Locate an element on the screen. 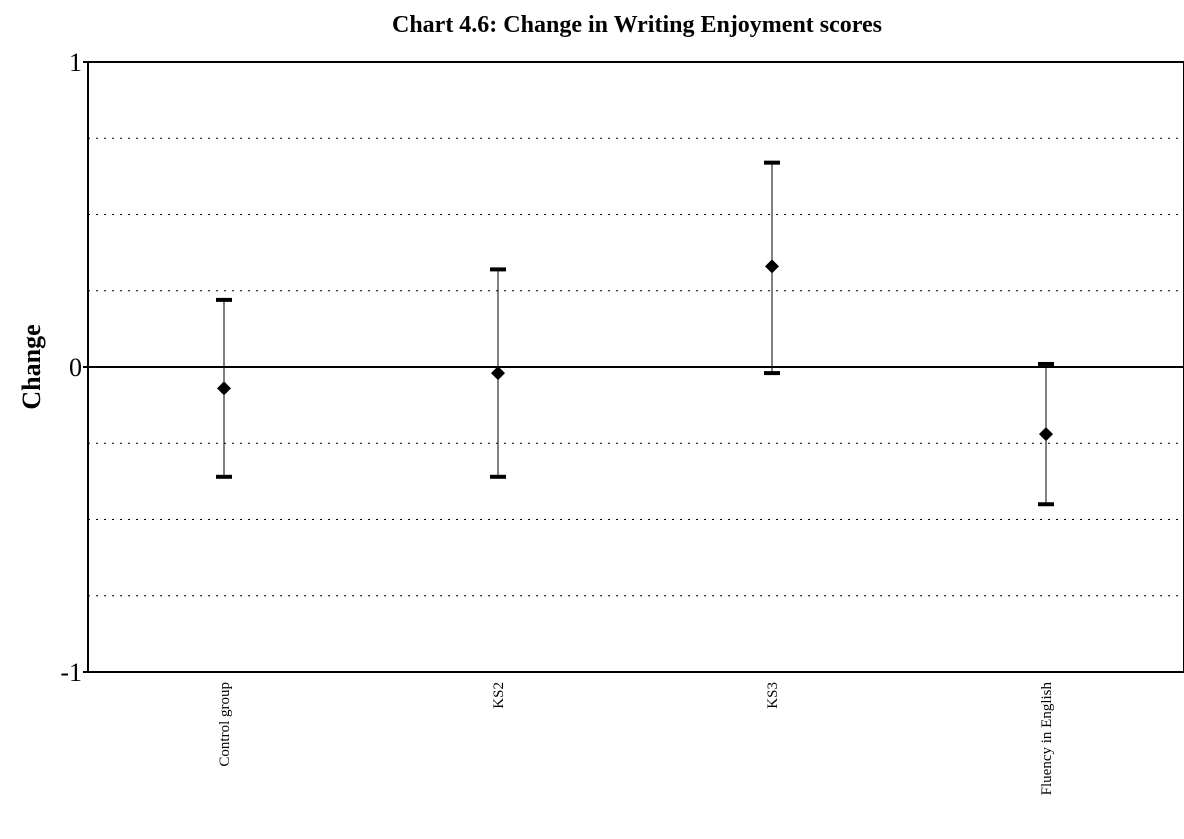 Image resolution: width=1184 pixels, height=839 pixels. x-tick-label: KS2 is located at coordinates (499, 695).